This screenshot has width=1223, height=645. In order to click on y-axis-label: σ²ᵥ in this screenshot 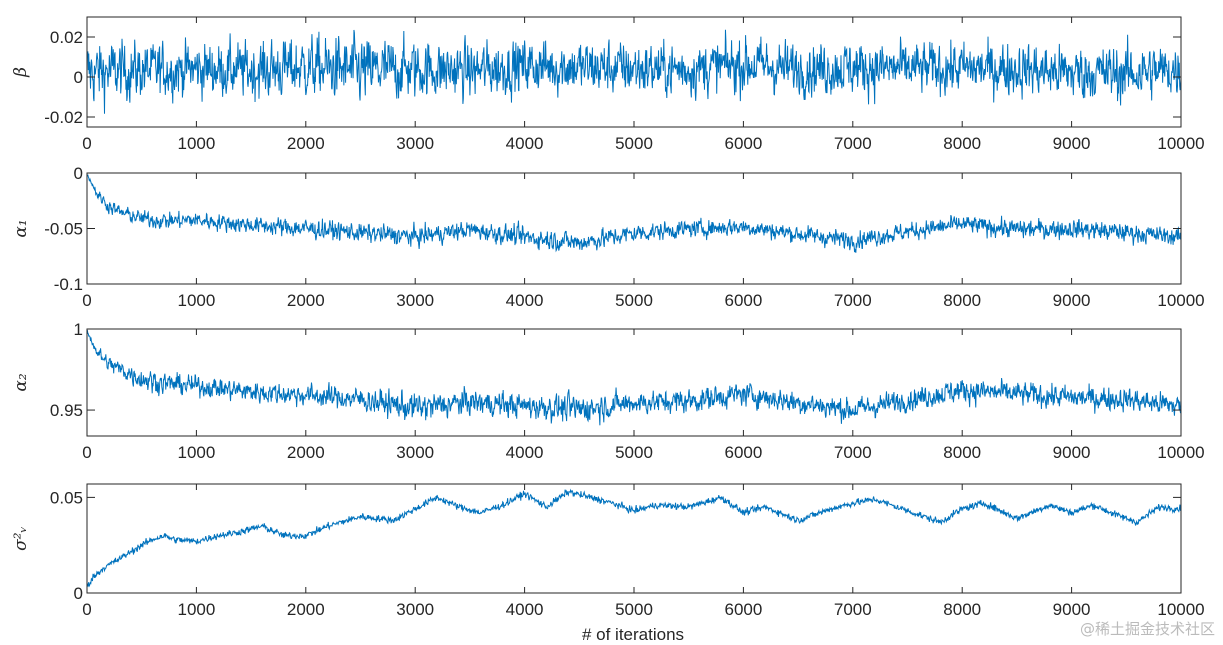, I will do `click(21, 538)`.